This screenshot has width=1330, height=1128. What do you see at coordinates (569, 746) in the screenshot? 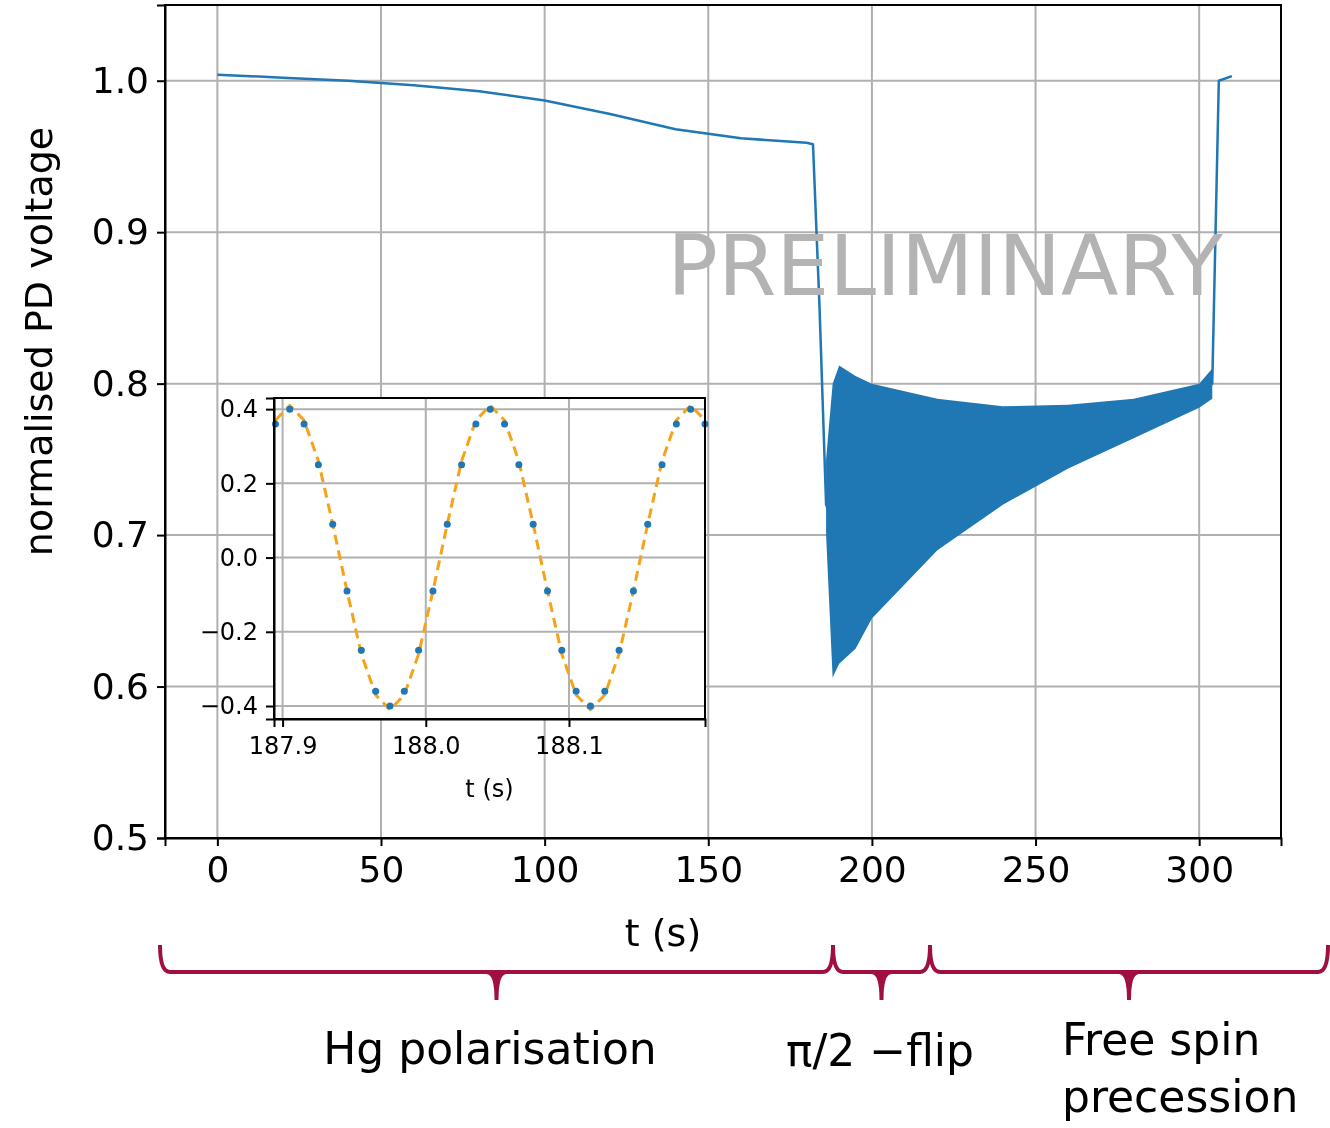
I see `x-tick-label: 188.1` at bounding box center [569, 746].